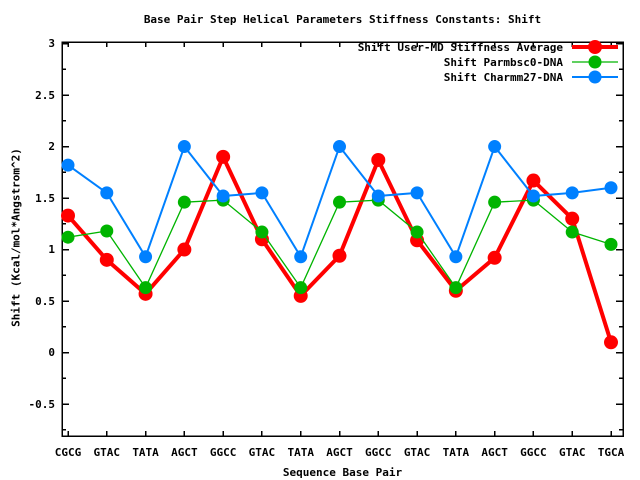  I want to click on y-tick-label: -0.5, so click(42, 404).